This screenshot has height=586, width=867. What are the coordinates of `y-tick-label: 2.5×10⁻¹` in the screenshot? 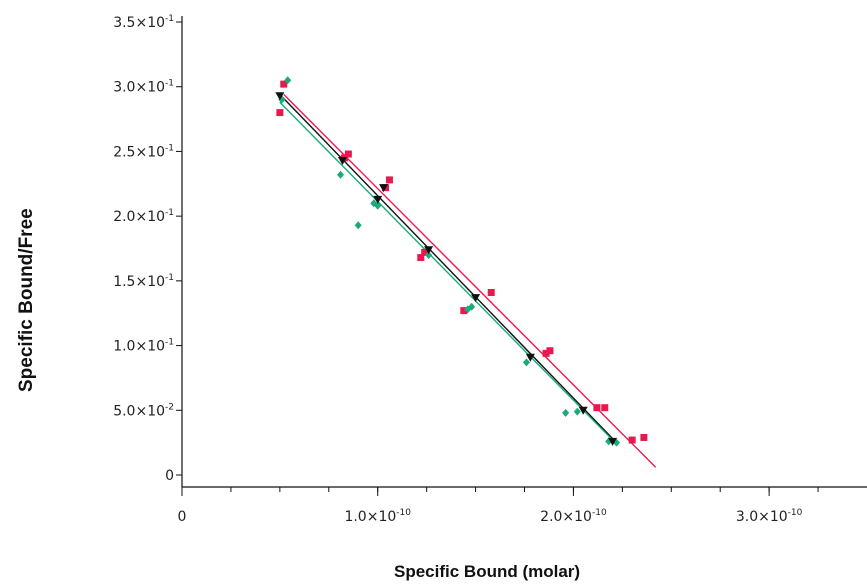 It's located at (143, 151).